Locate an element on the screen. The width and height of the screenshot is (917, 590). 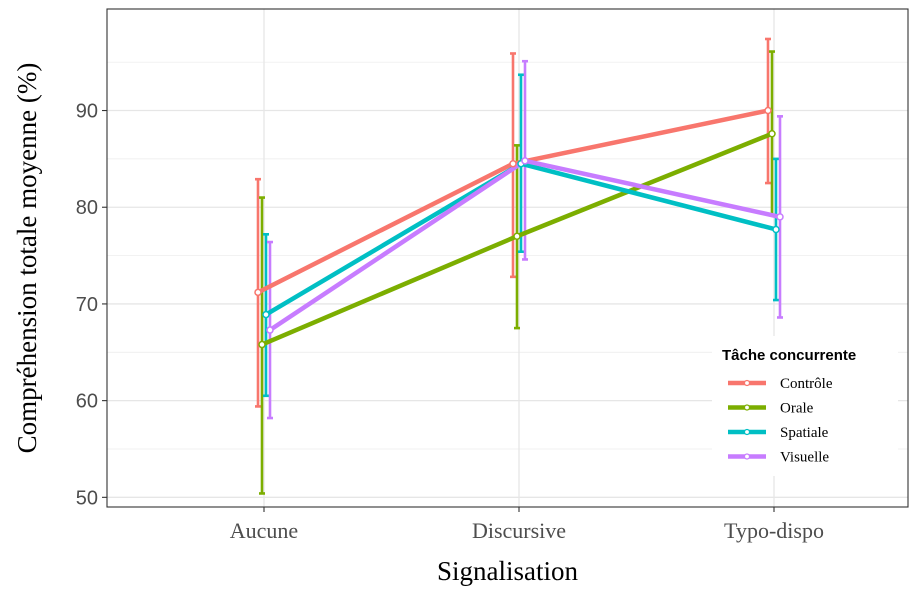
legend-label: Contrôle is located at coordinates (806, 384).